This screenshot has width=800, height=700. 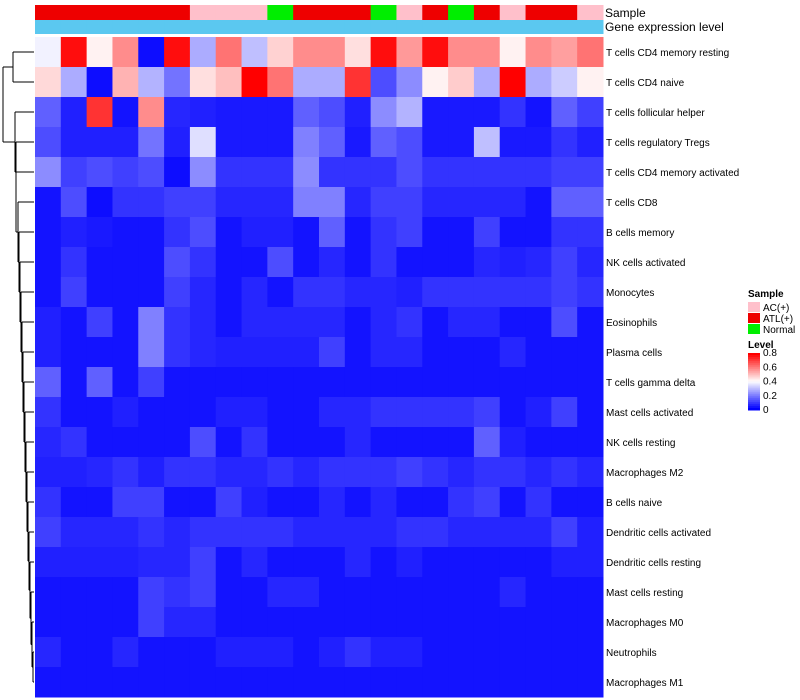 I want to click on row-label: Macrophages M0, so click(x=645, y=623).